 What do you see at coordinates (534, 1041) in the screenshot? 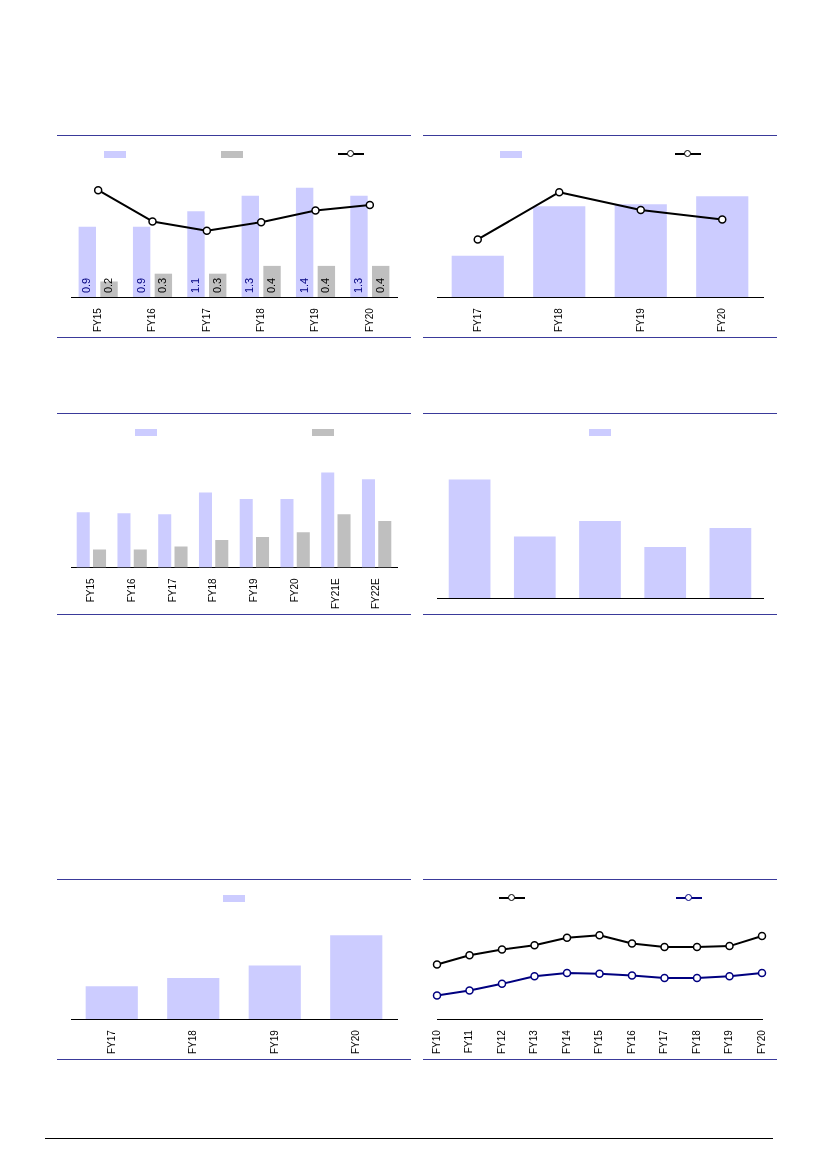
I see `x-tick-label: FY13` at bounding box center [534, 1041].